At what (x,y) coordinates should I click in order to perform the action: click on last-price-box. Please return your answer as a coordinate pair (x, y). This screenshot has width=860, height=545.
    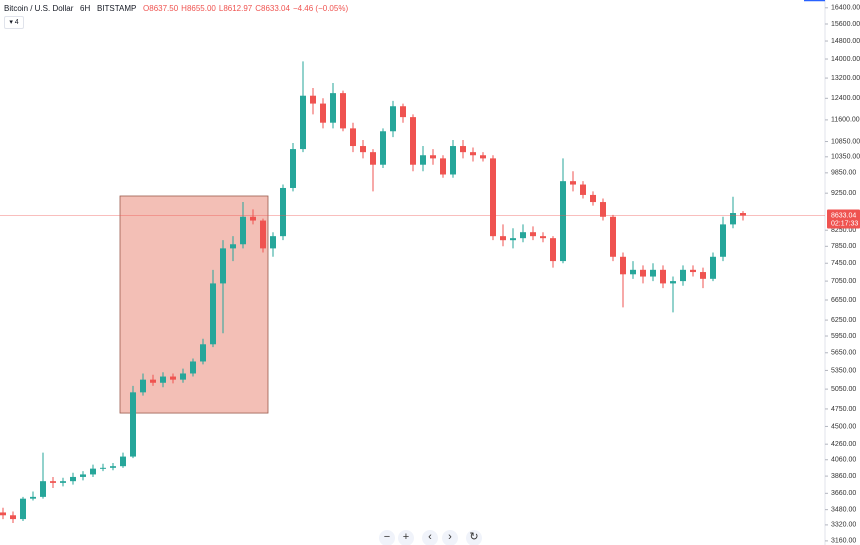
    Looking at the image, I should click on (843, 219).